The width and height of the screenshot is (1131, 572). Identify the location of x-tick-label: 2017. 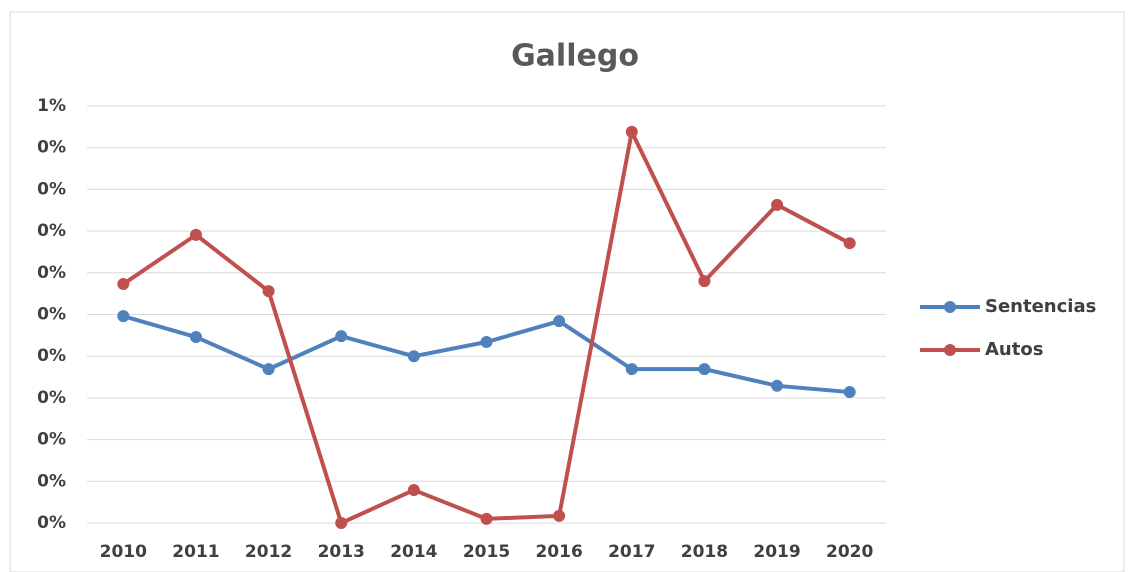
(631, 552).